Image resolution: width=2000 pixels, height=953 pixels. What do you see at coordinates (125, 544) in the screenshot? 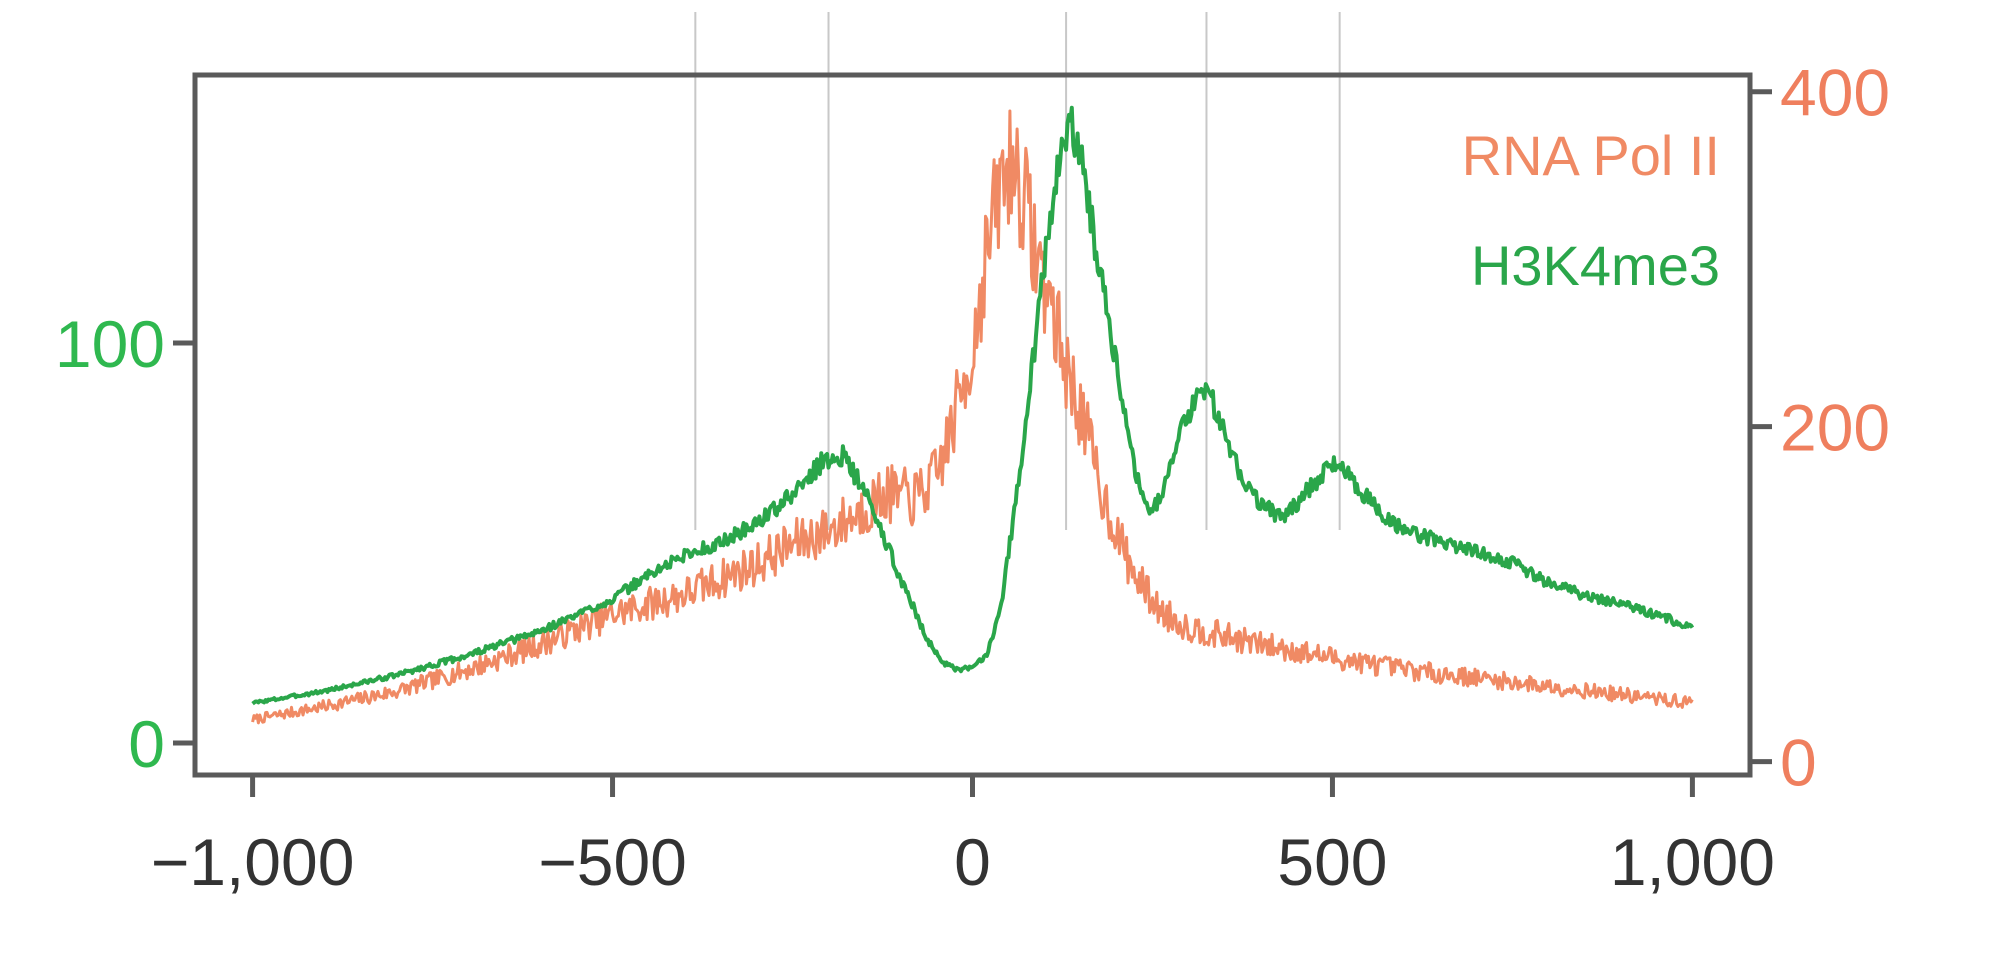
I see `y-axis-left: 0 100` at bounding box center [125, 544].